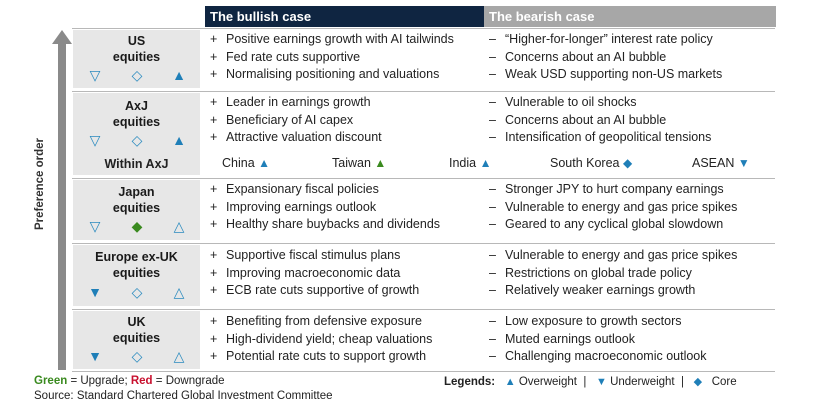 The image size is (827, 409). What do you see at coordinates (721, 163) in the screenshot?
I see `market-asean: ASEAN ▼` at bounding box center [721, 163].